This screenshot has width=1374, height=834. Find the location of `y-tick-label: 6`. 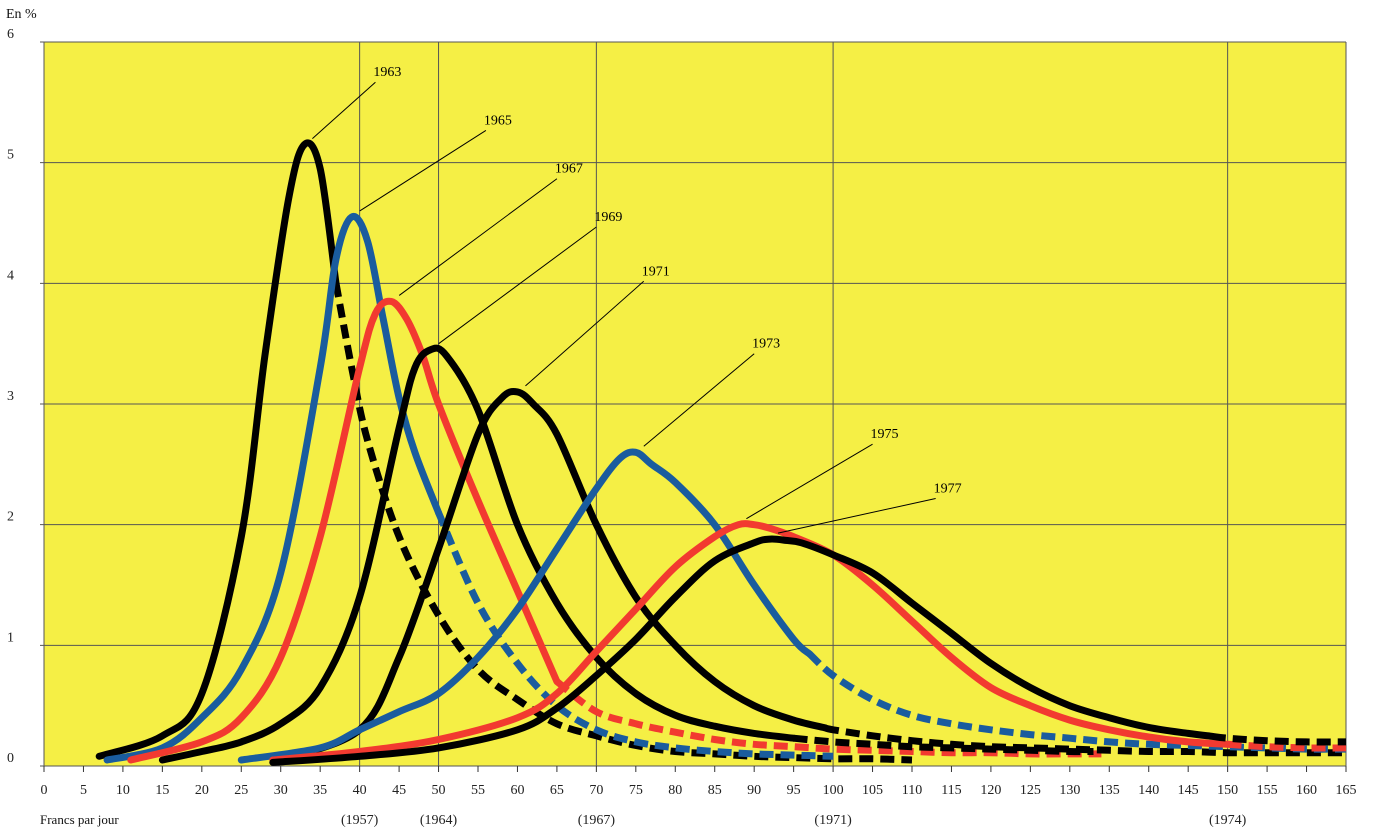

y-tick-label: 6 is located at coordinates (10, 34).